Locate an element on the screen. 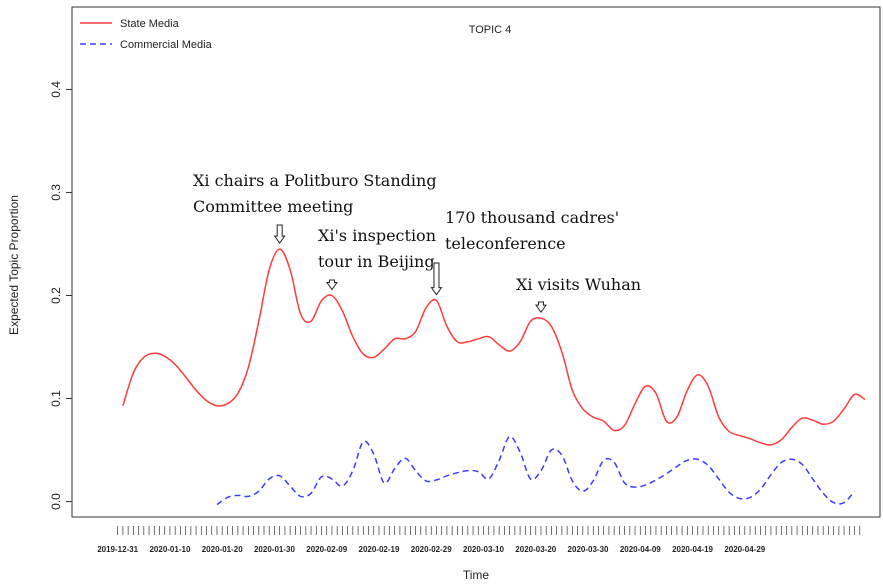  y-tick-label: 0.4 is located at coordinates (56, 89).